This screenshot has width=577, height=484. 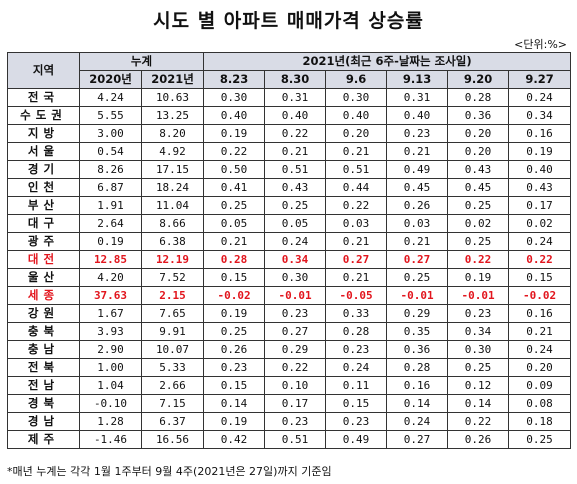 I want to click on value-cell: 0.54, so click(x=110, y=151).